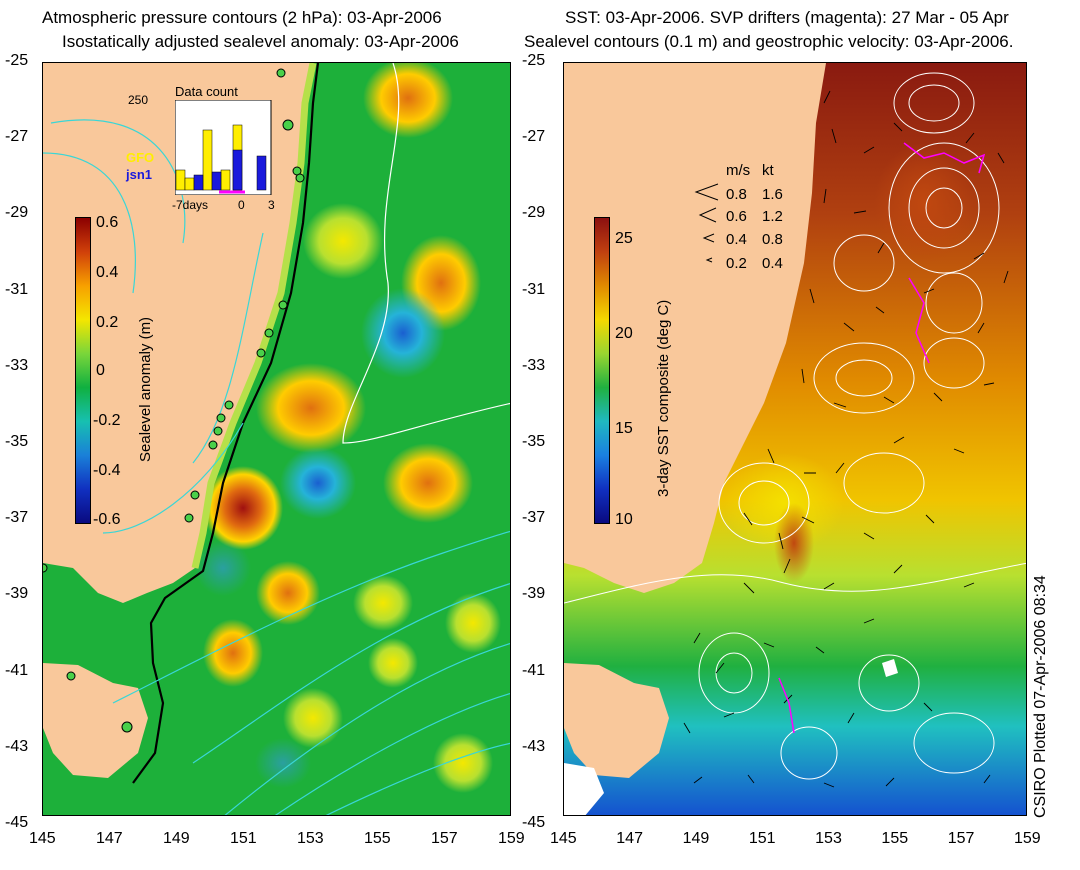 The width and height of the screenshot is (1080, 870). I want to click on speed-kt: 0.8, so click(772, 239).